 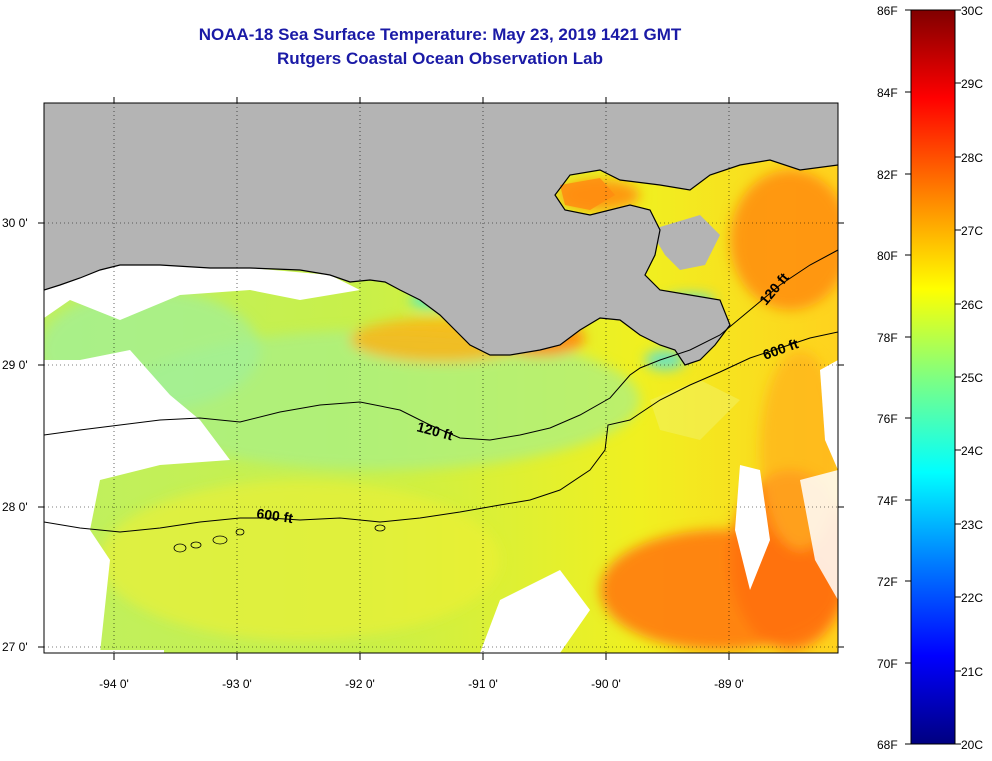 I want to click on colorbar-c-label: 28C, so click(x=972, y=158).